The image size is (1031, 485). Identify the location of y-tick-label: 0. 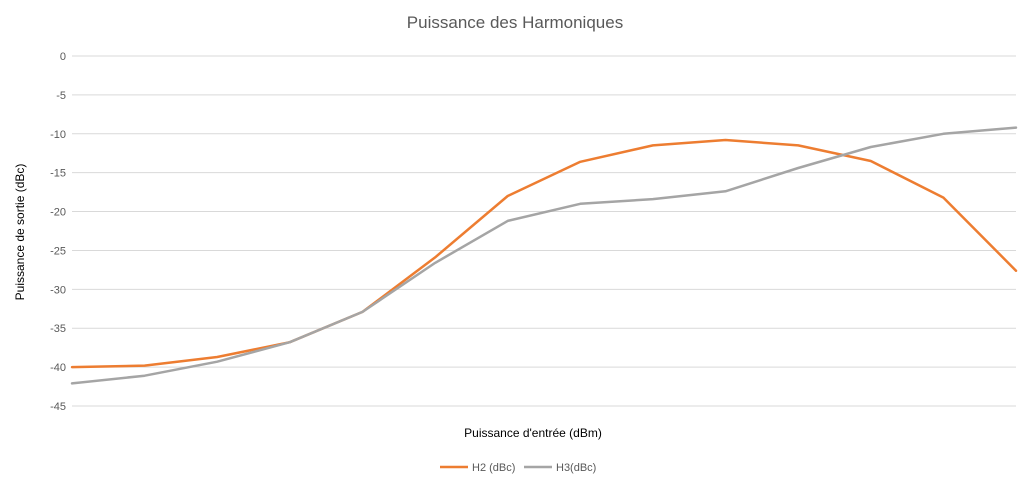
(63, 57).